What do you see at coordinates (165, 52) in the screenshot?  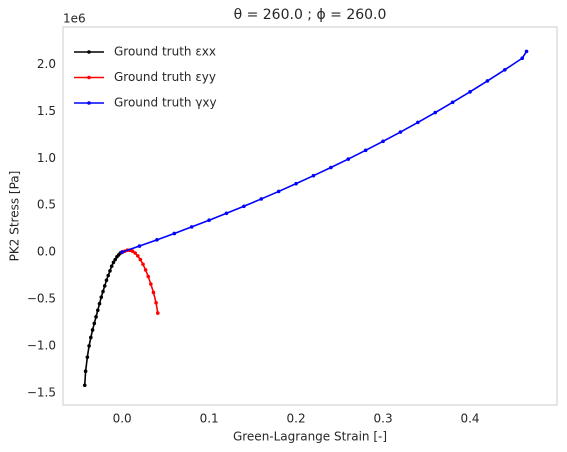 I see `legend-label: Ground truth εxx` at bounding box center [165, 52].